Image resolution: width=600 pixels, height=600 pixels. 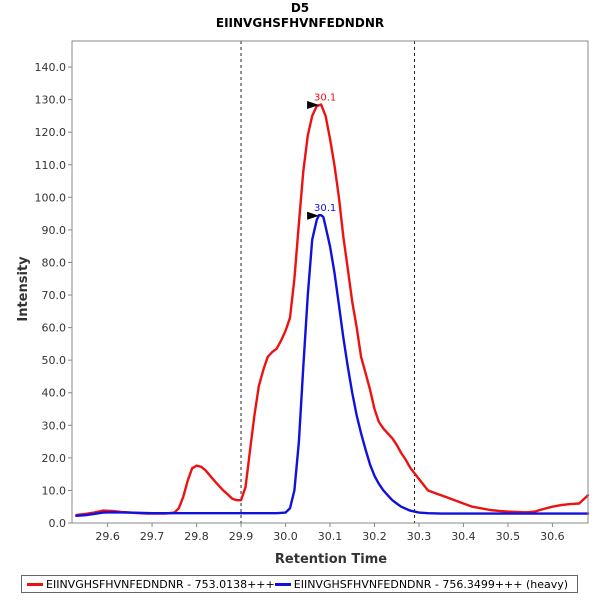 What do you see at coordinates (51, 132) in the screenshot?
I see `y-tick-label: 120.0` at bounding box center [51, 132].